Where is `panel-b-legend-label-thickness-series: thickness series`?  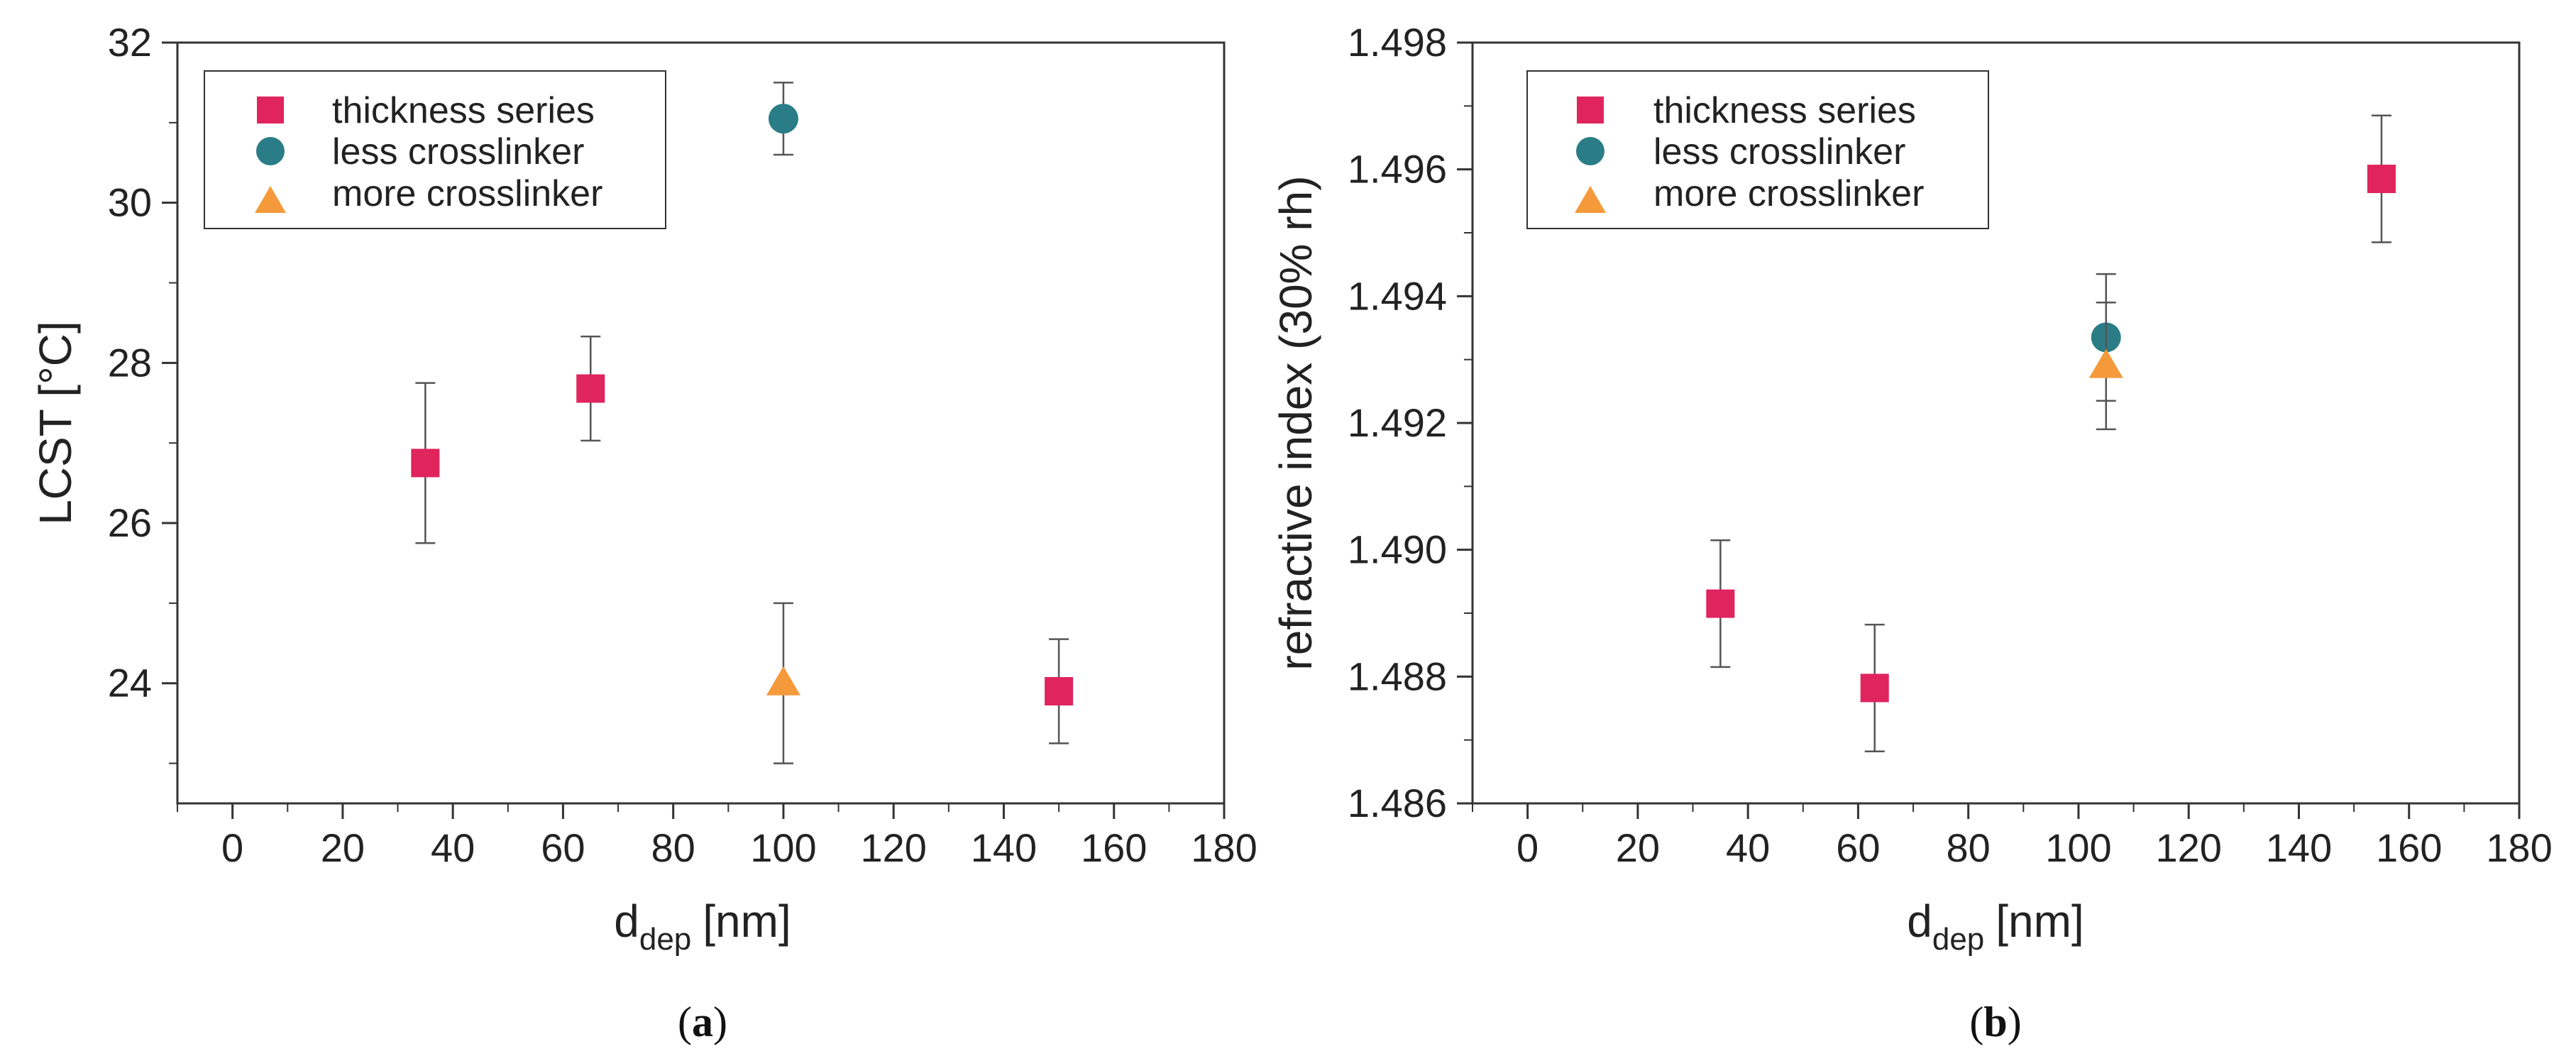
panel-b-legend-label-thickness-series: thickness series is located at coordinates (1784, 110).